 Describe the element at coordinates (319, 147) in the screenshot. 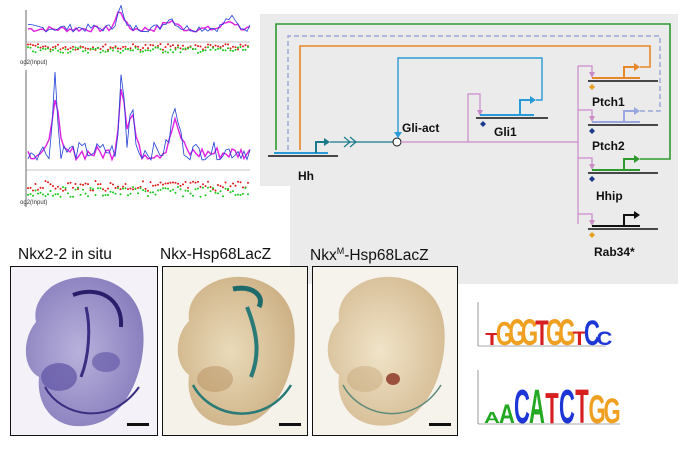

I see `hh-promoter-arrow` at that location.